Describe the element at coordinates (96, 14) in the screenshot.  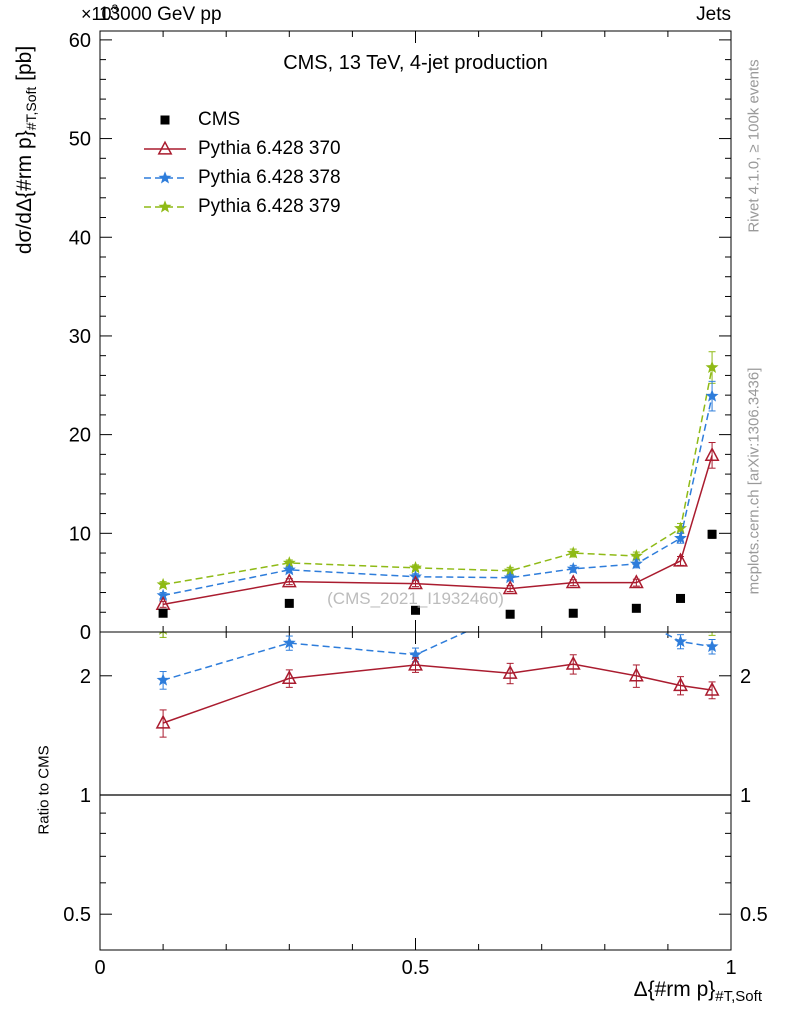
I see `exponent-base: ×10` at that location.